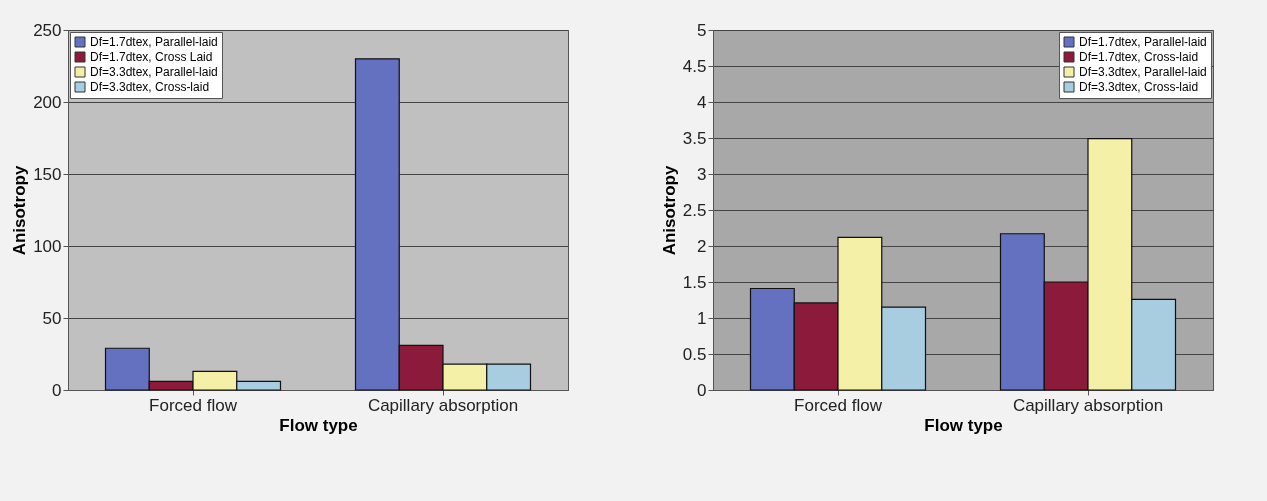  I want to click on y-tick-label: 250, so click(47, 30).